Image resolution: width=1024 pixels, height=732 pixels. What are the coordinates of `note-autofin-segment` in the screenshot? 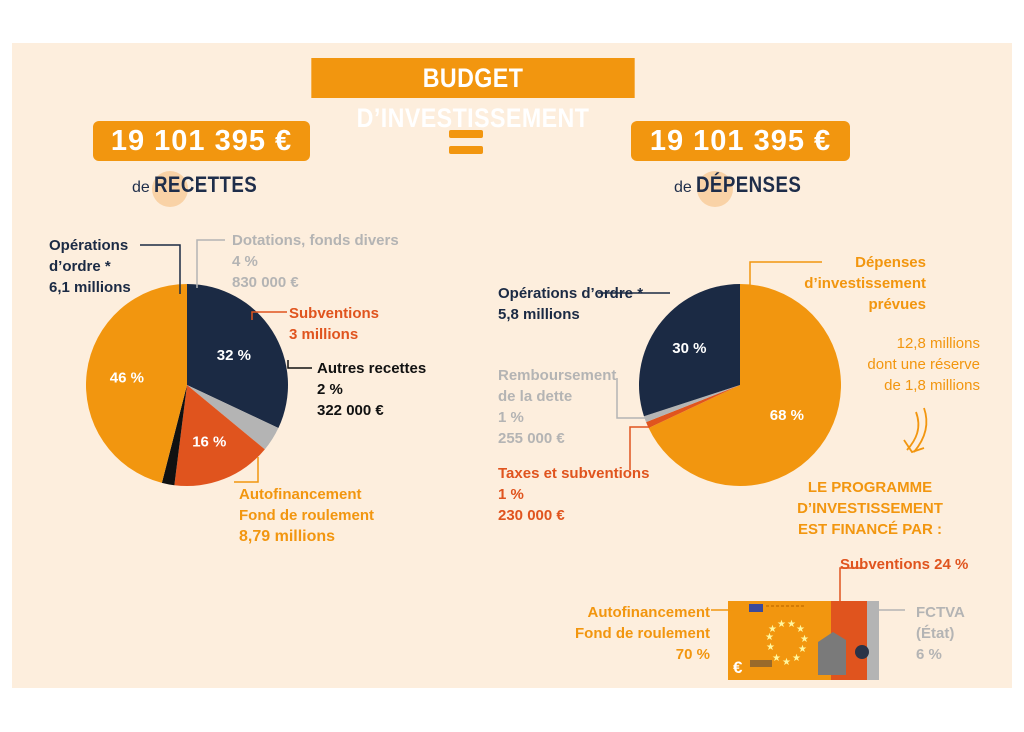 It's located at (779, 640).